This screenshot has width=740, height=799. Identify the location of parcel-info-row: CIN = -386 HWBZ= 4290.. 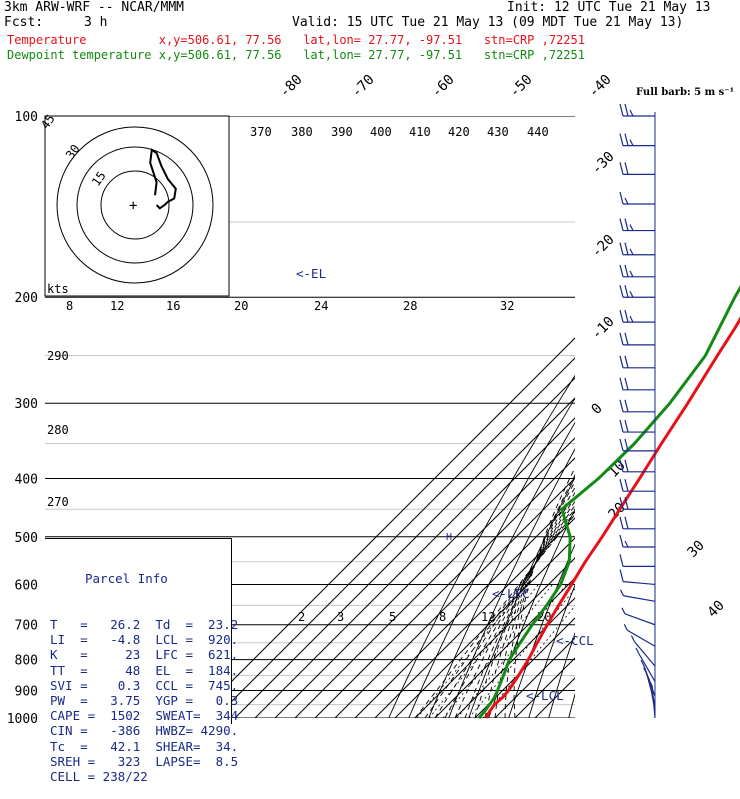
(144, 731).